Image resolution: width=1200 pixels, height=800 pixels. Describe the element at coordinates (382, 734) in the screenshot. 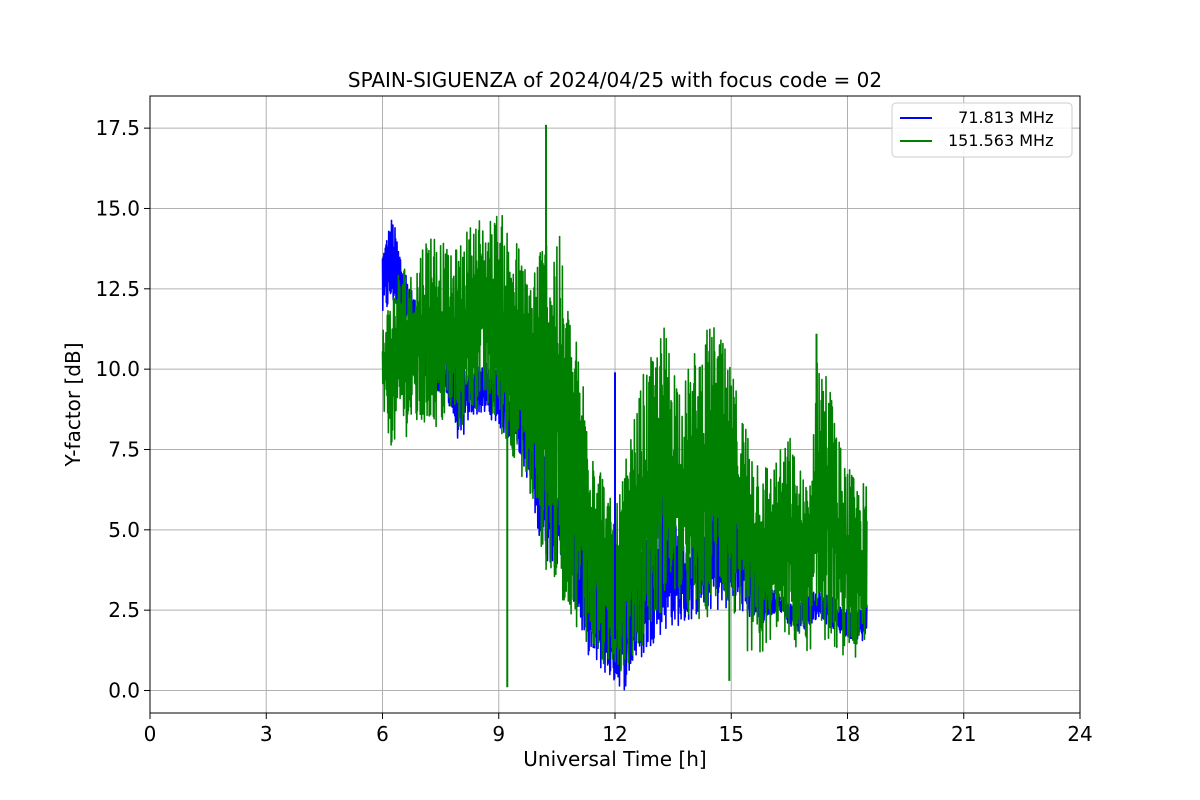

I see `x-tick-label: 6` at that location.